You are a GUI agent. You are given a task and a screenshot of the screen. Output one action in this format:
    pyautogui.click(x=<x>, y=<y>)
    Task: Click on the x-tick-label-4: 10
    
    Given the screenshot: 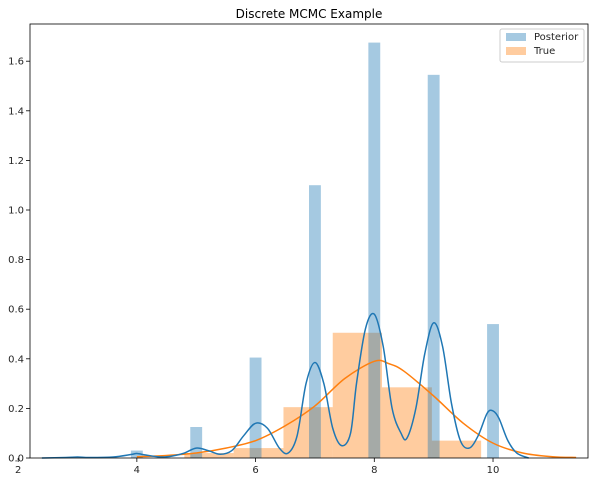 What is the action you would take?
    pyautogui.click(x=493, y=470)
    